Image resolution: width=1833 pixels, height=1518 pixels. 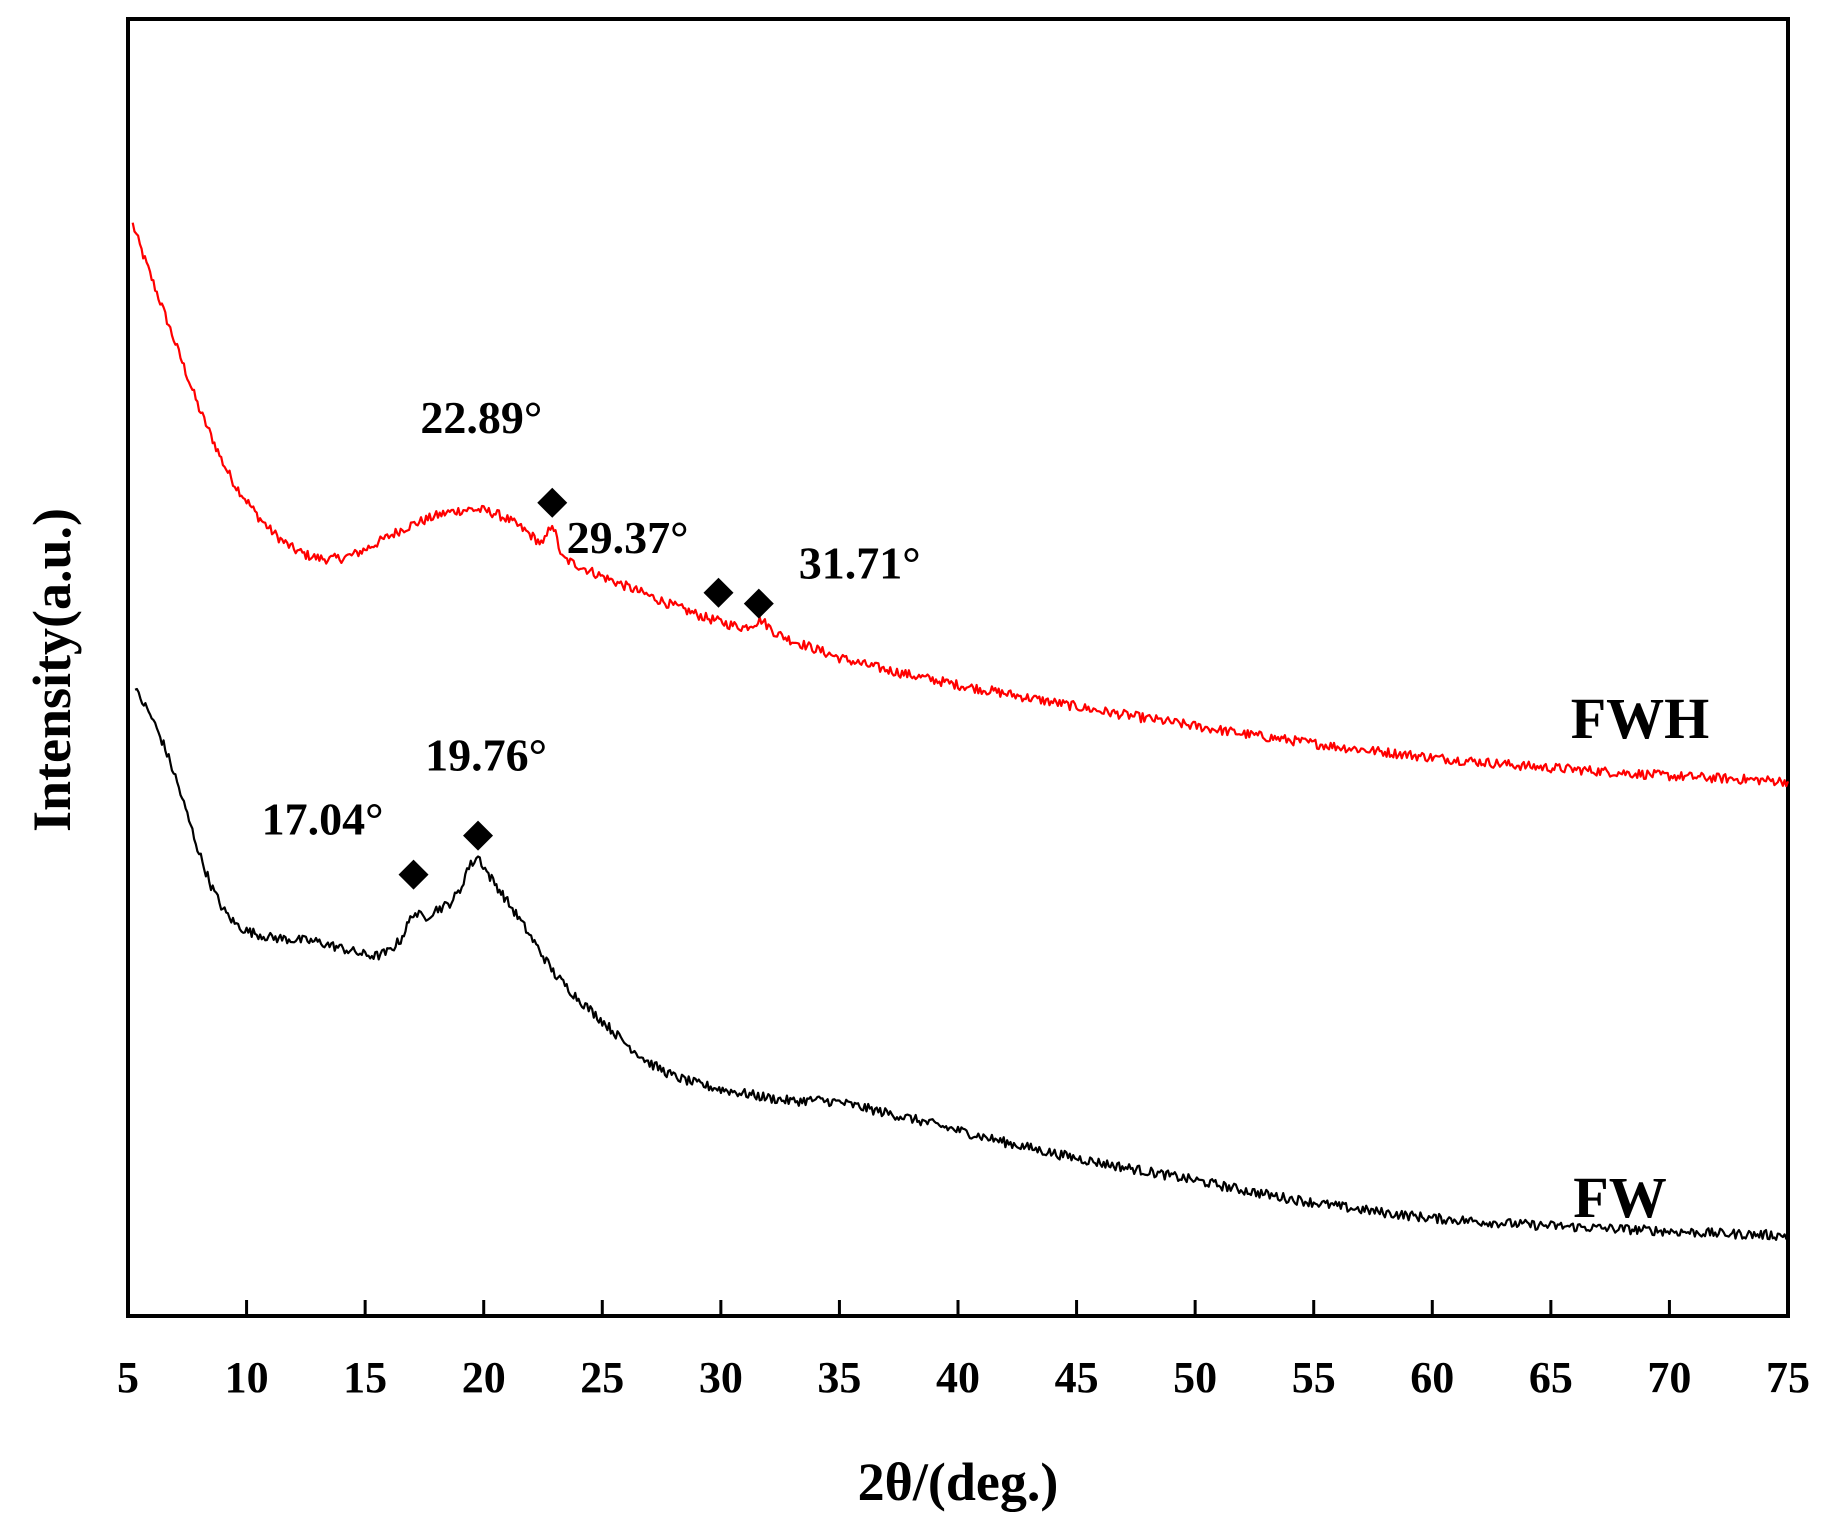 I want to click on x-tick-label-65: 65, so click(x=1551, y=1377).